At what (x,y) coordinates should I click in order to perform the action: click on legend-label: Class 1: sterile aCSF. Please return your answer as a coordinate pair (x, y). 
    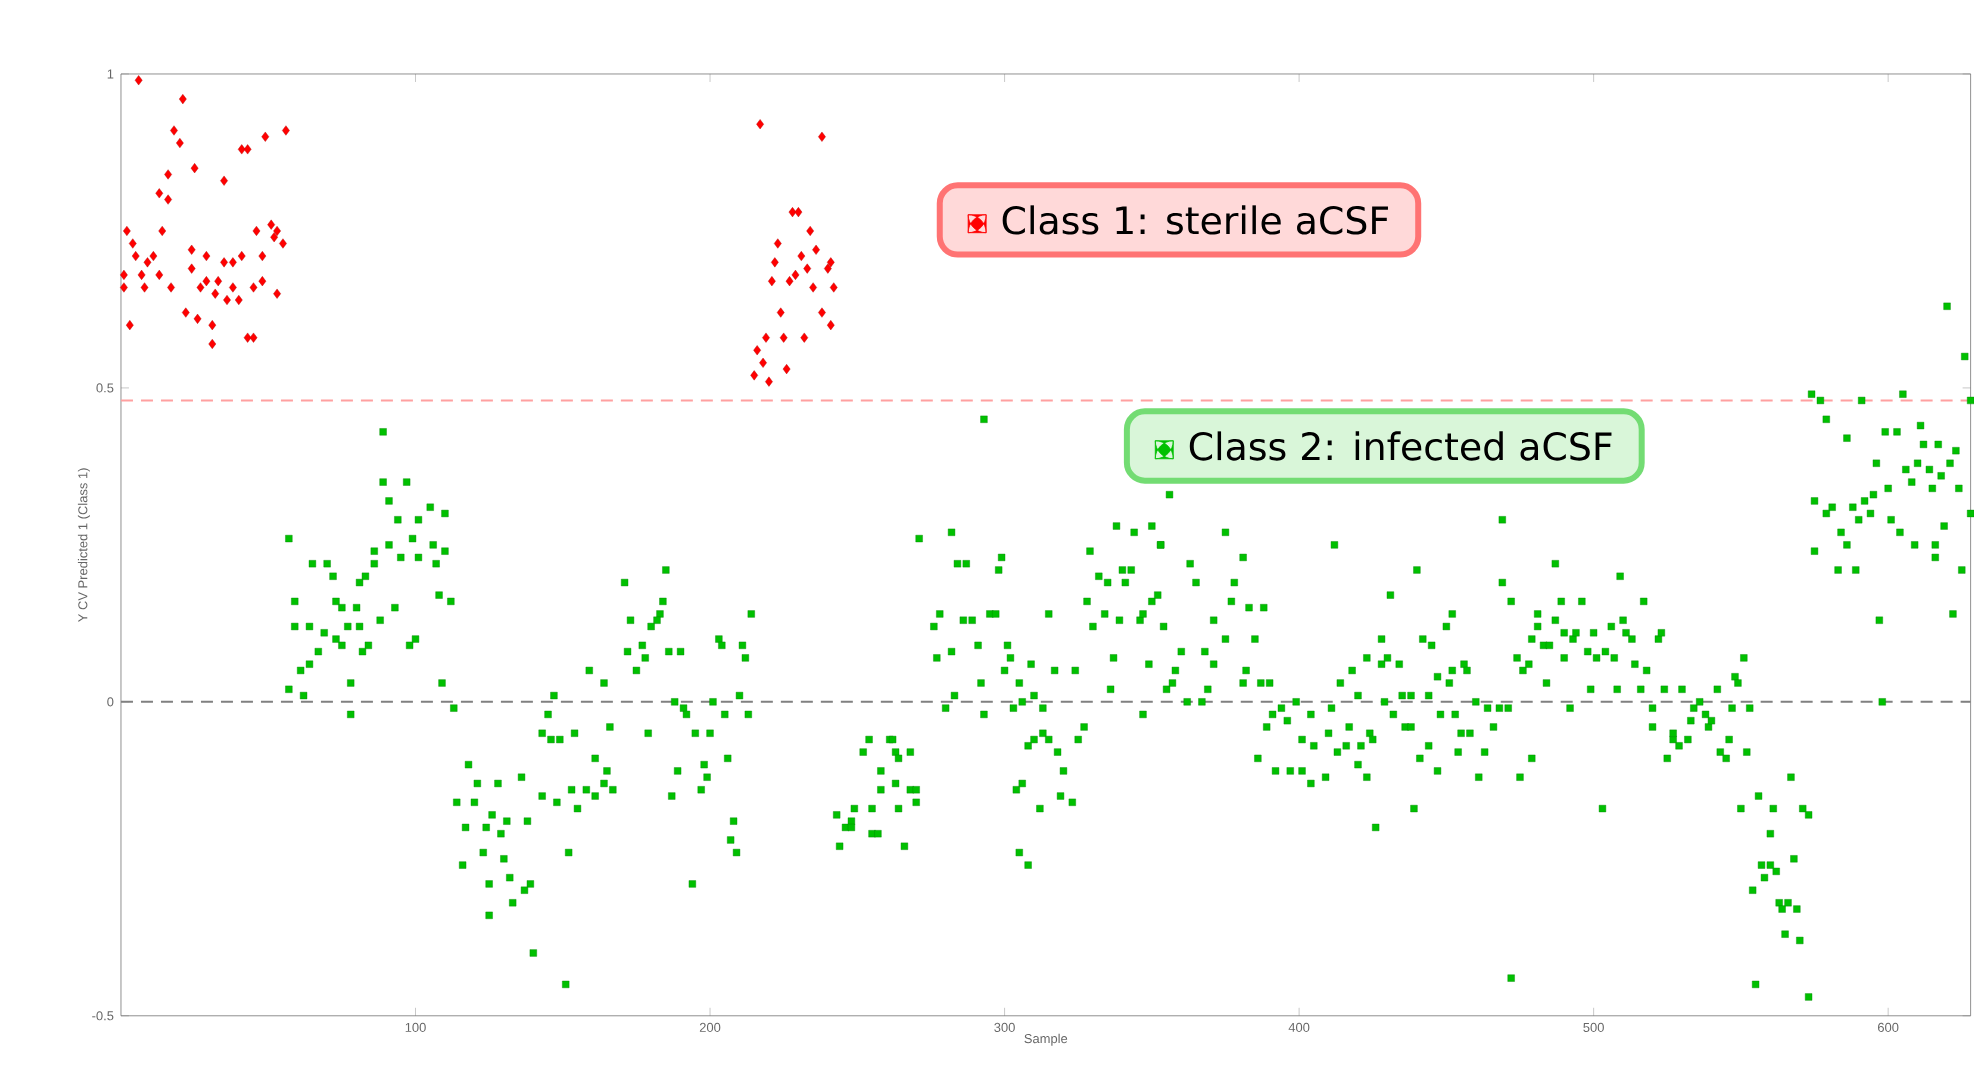
    Looking at the image, I should click on (1195, 220).